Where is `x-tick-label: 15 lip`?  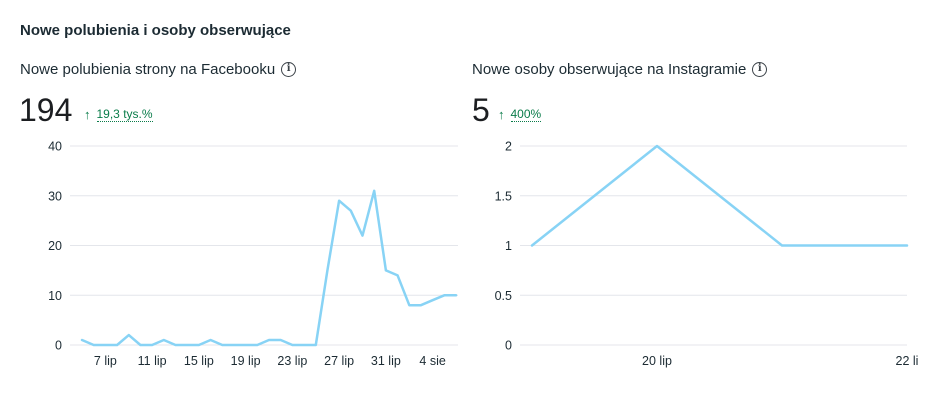
x-tick-label: 15 lip is located at coordinates (199, 361).